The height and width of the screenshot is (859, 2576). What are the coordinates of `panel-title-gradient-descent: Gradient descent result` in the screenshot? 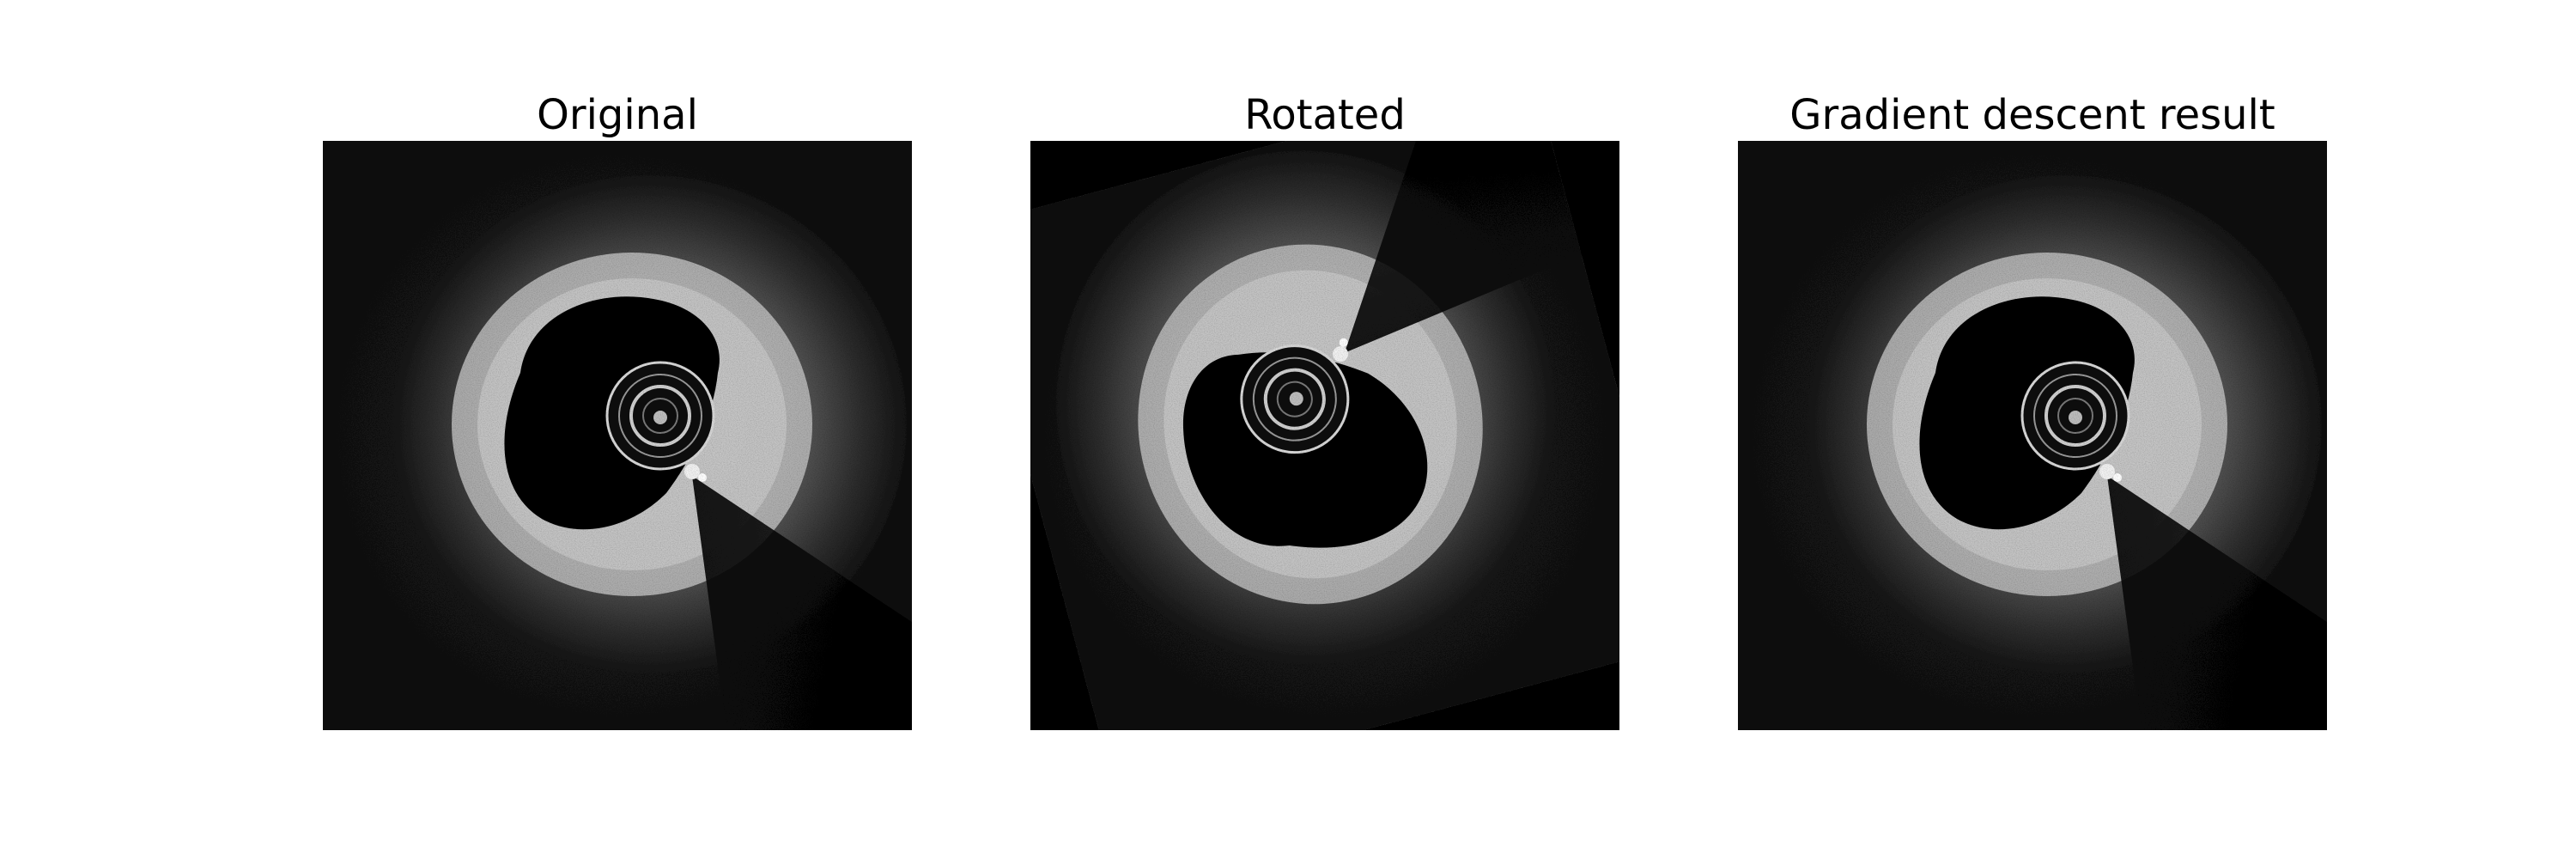 It's located at (2032, 115).